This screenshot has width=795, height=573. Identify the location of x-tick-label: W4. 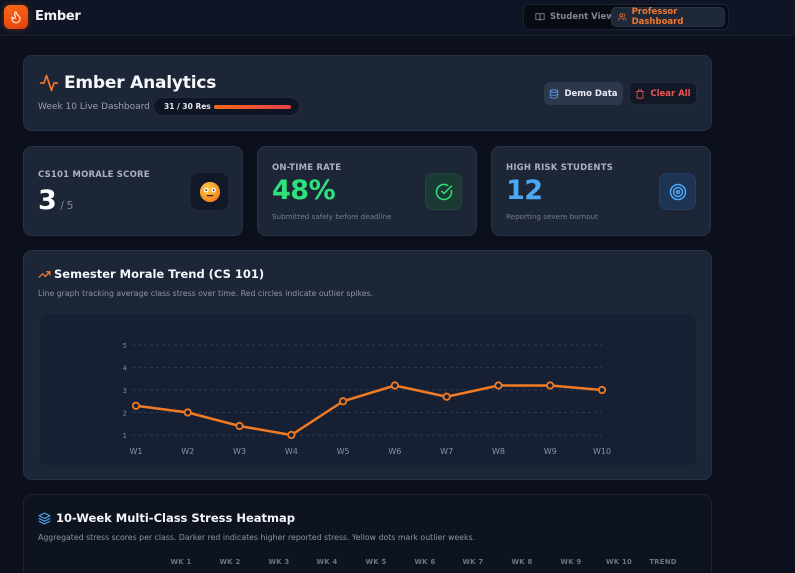
(291, 451).